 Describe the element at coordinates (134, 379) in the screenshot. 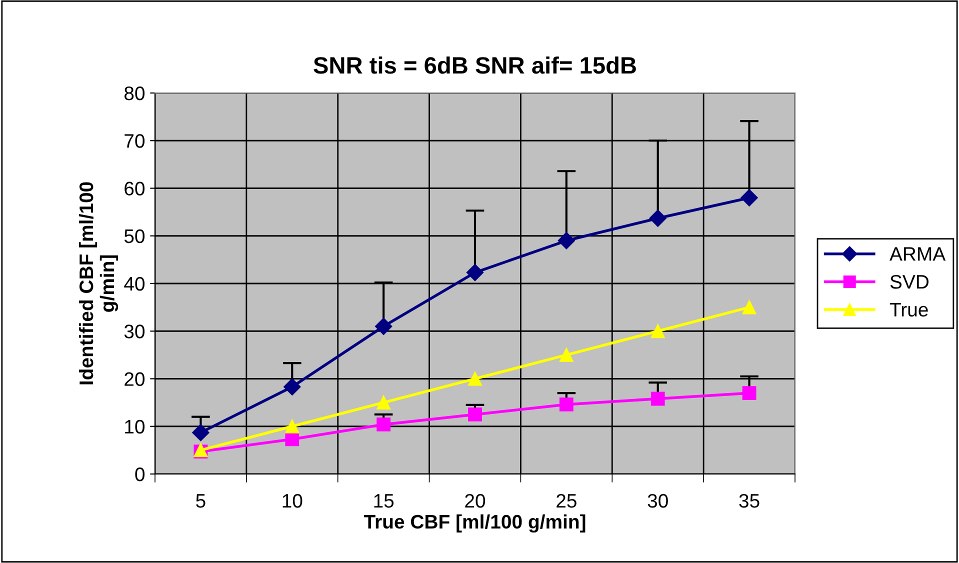

I see `y-tick-label: 20` at that location.